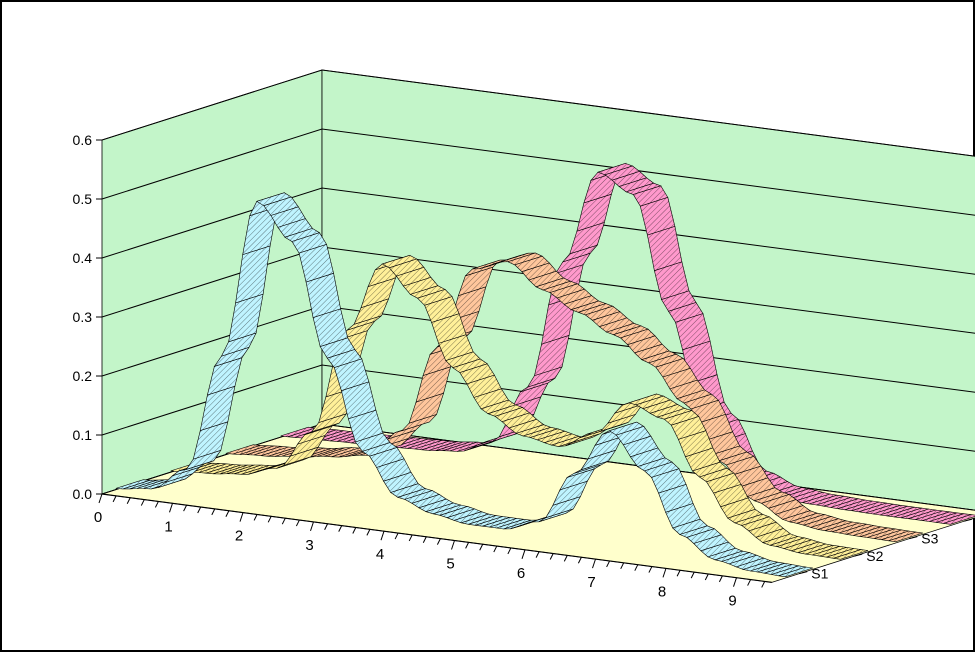  Describe the element at coordinates (662, 591) in the screenshot. I see `x-tick-label-8: 8` at that location.